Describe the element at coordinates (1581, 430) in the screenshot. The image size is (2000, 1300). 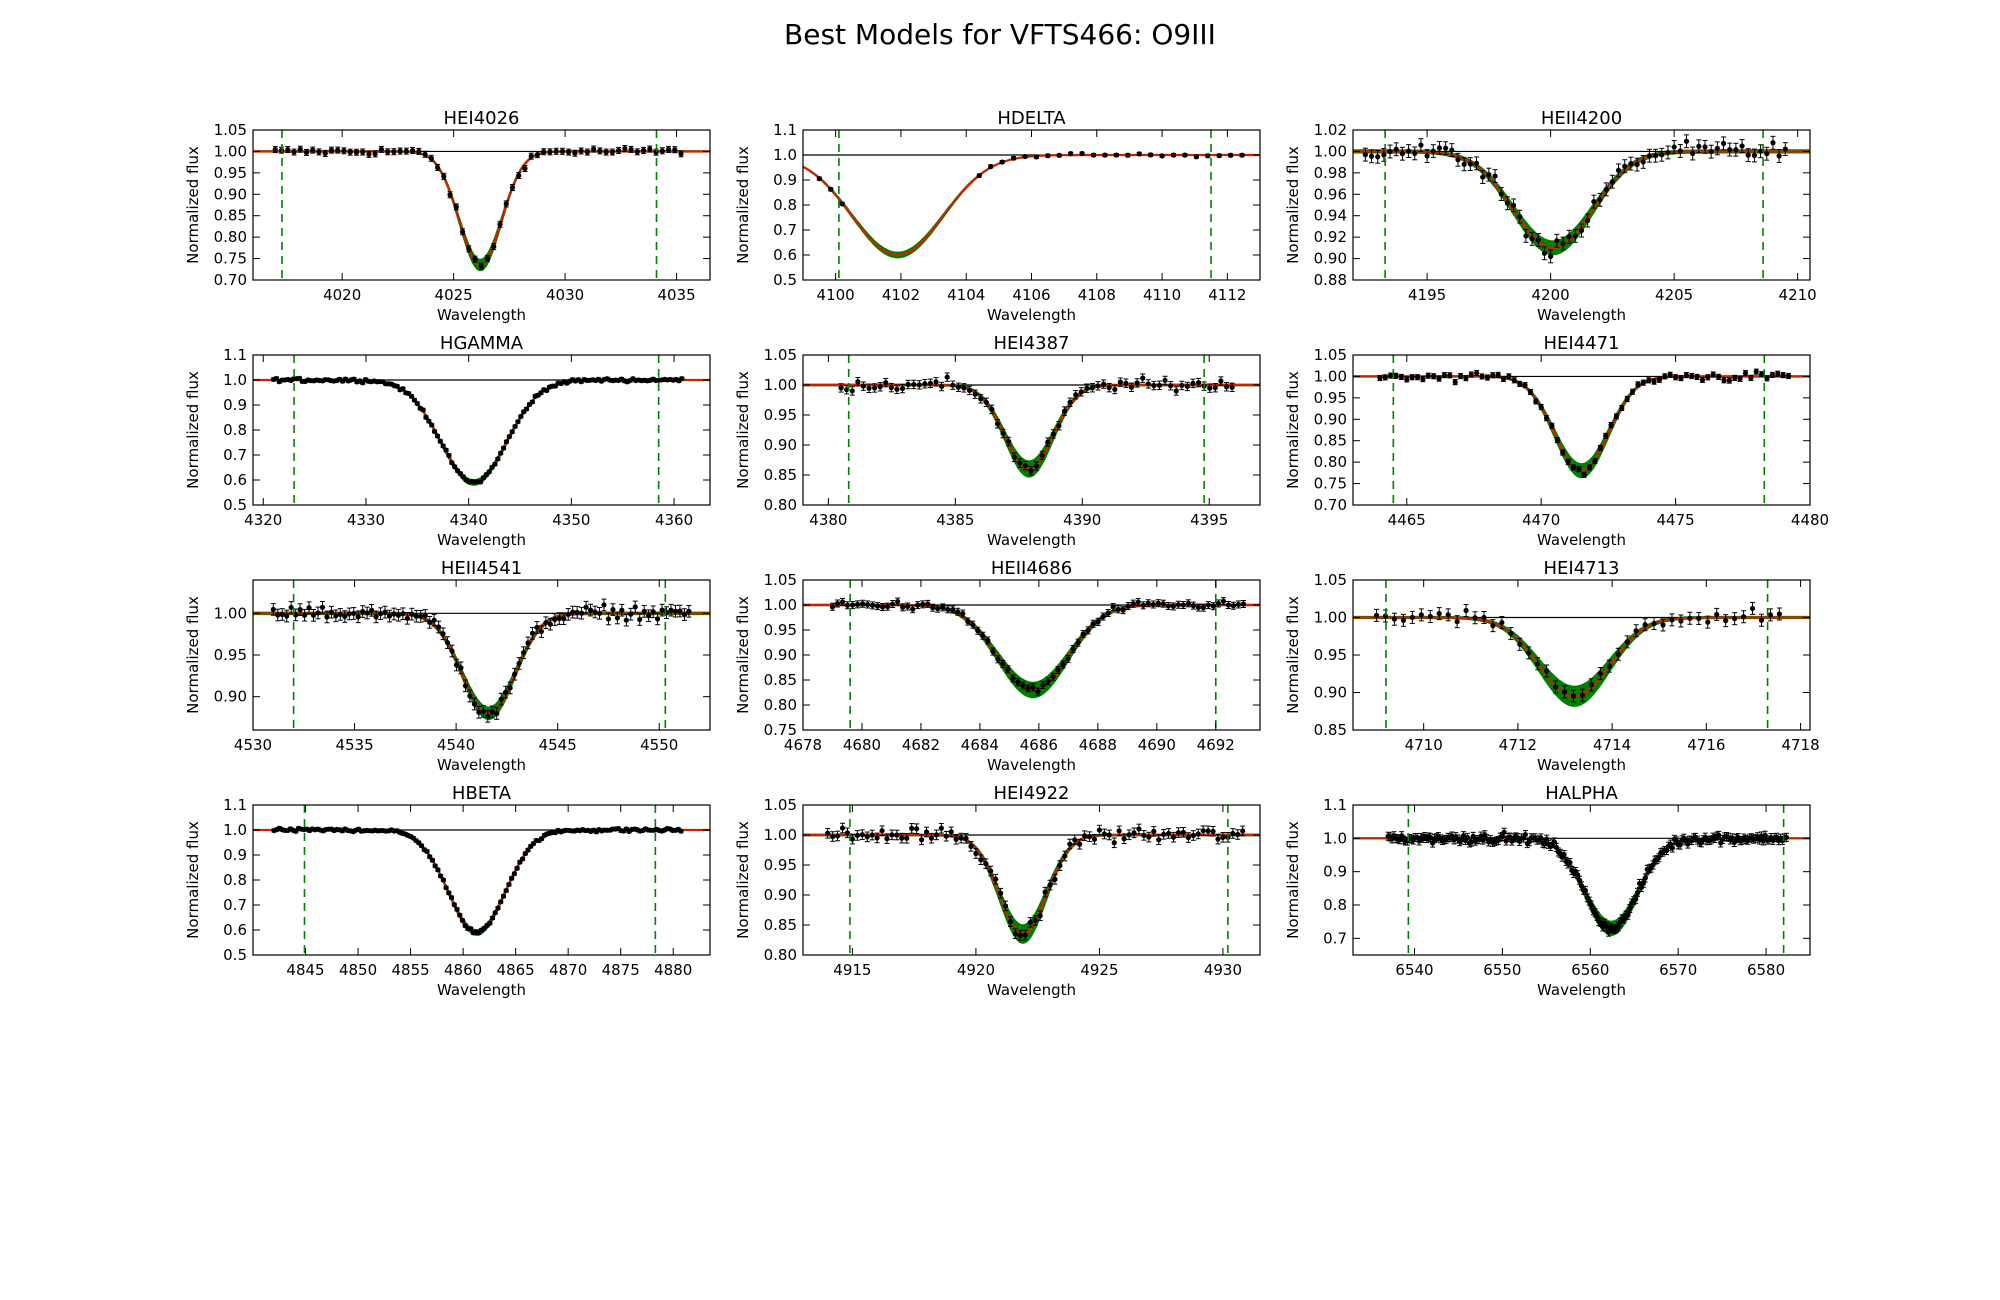
I see `axes-frame` at that location.